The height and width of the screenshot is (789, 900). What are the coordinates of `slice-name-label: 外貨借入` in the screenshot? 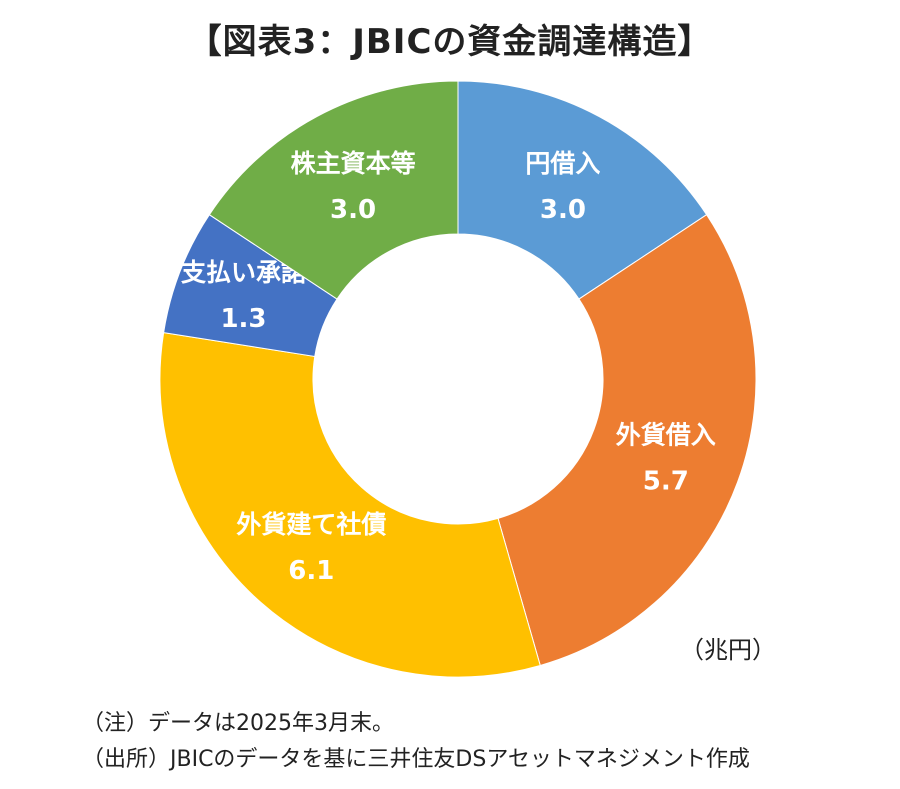 It's located at (666, 435).